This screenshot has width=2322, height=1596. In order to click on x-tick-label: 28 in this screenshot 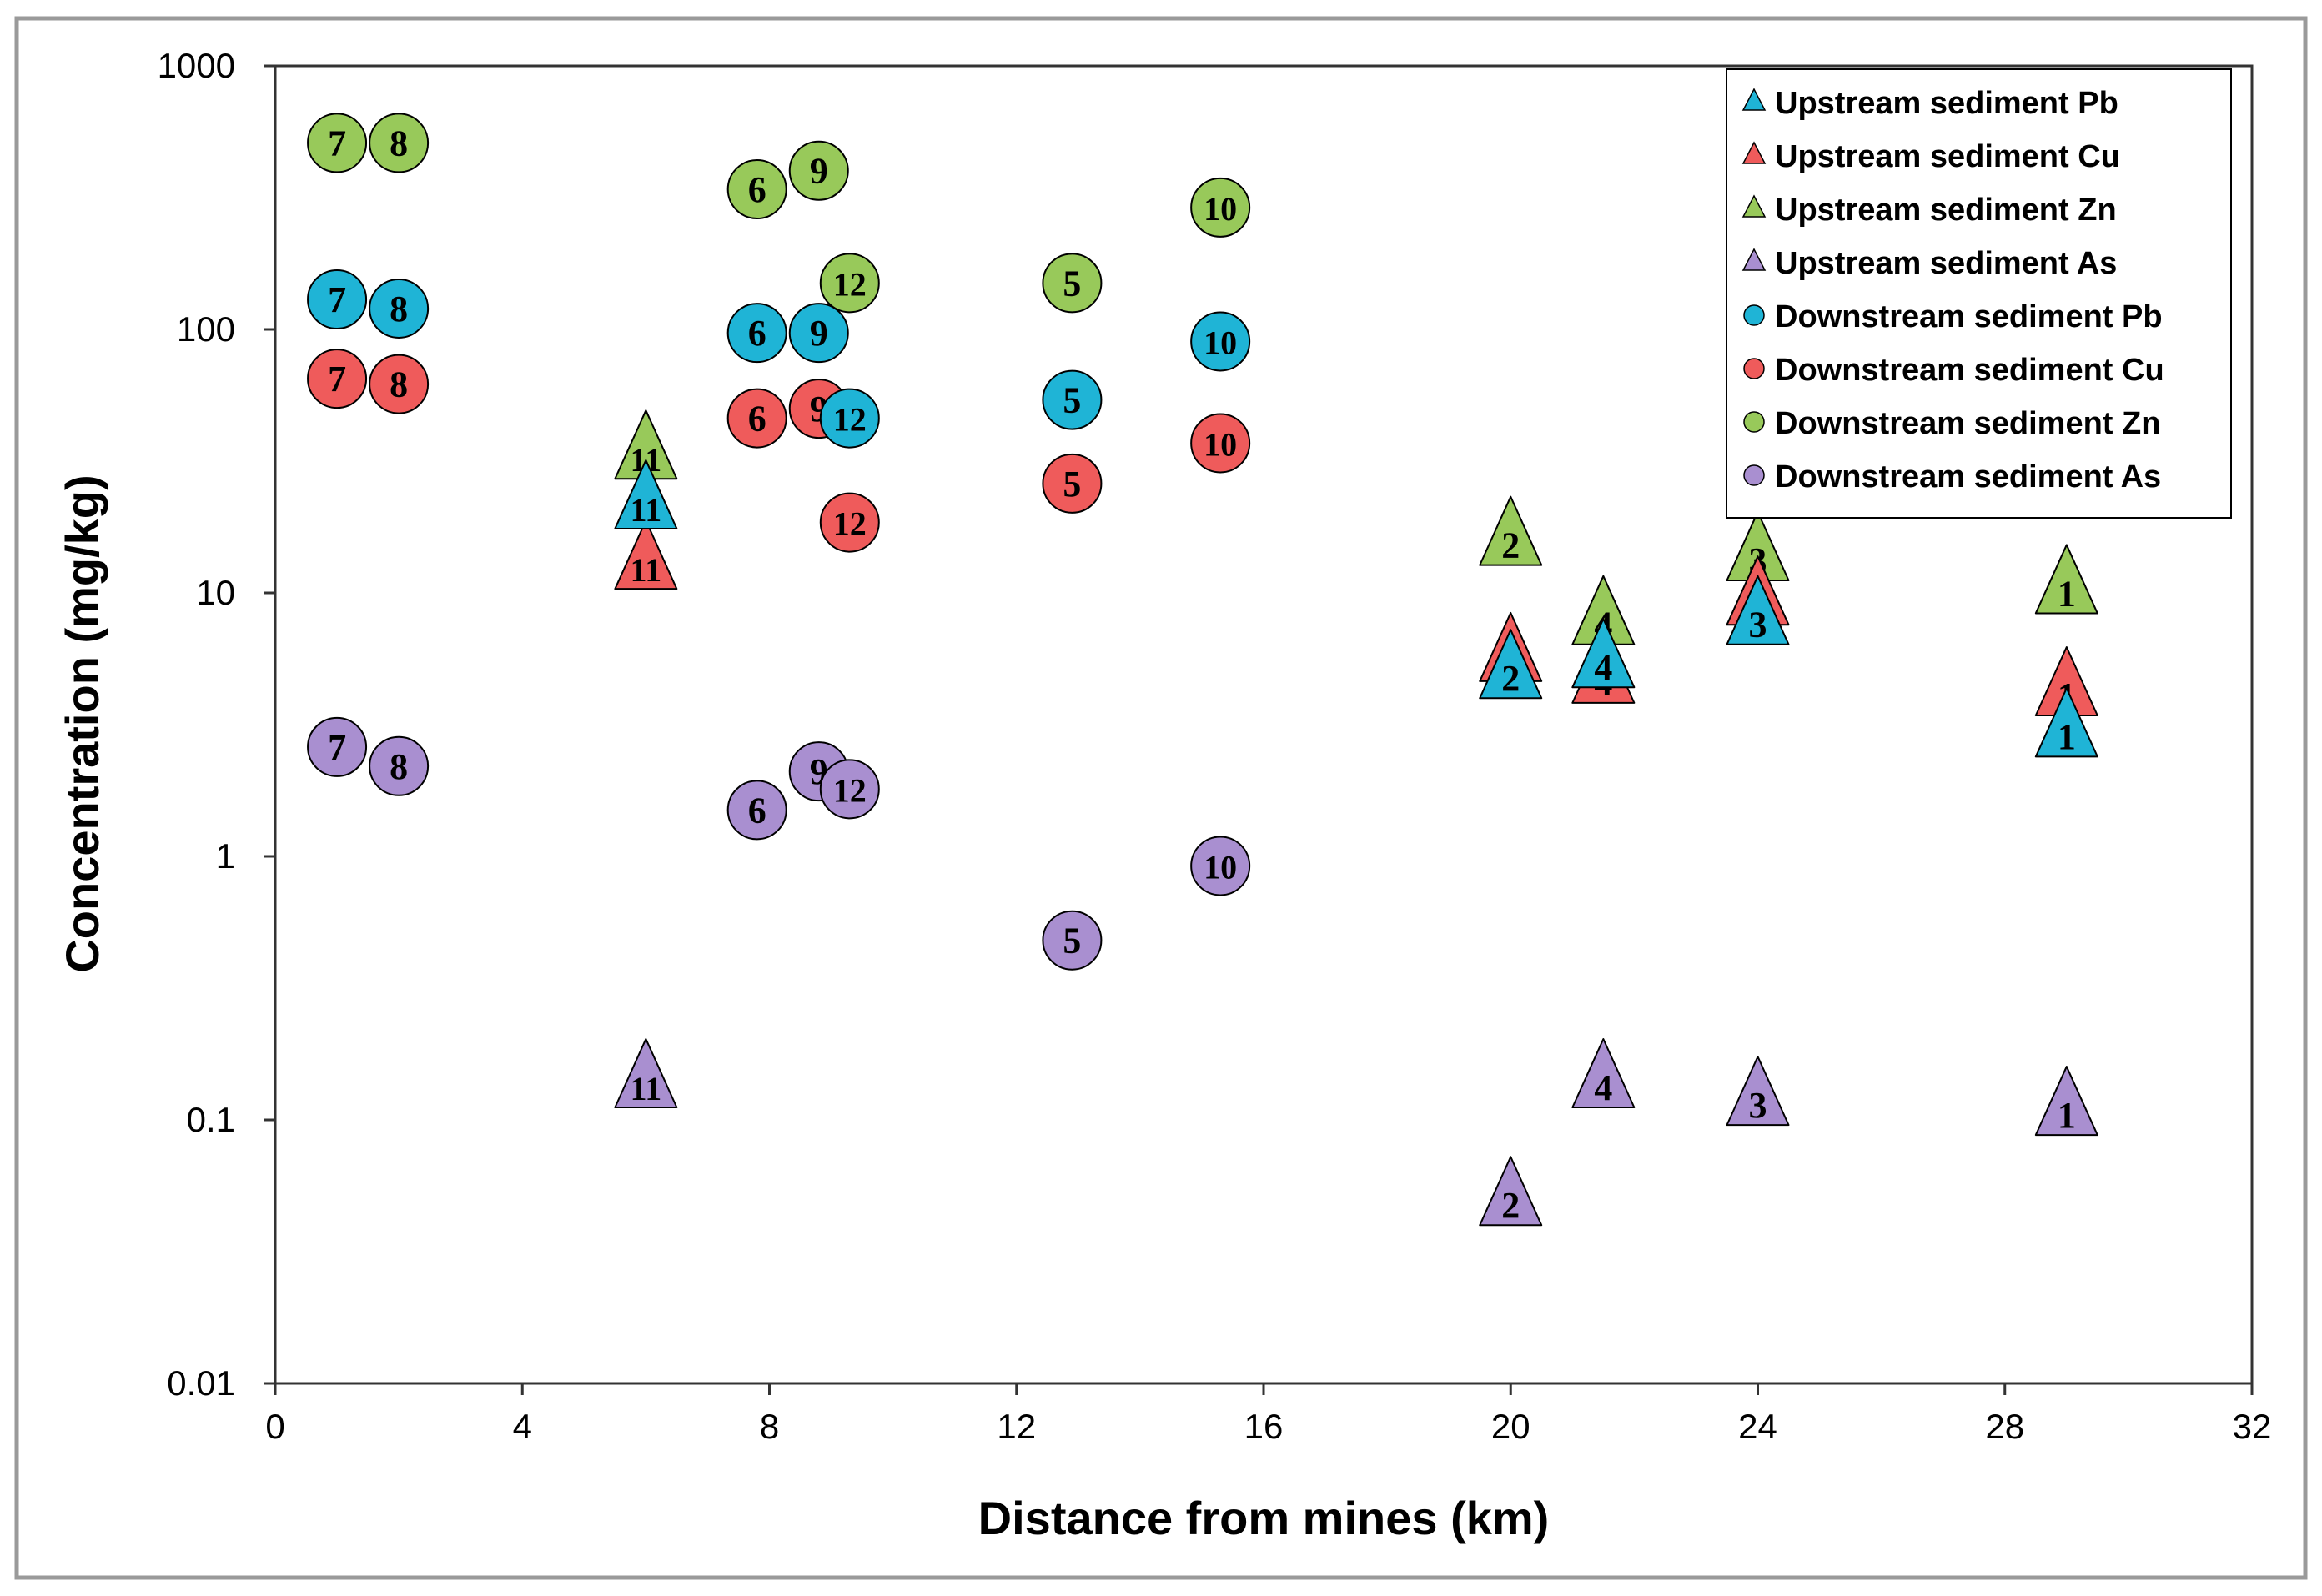, I will do `click(2005, 1427)`.